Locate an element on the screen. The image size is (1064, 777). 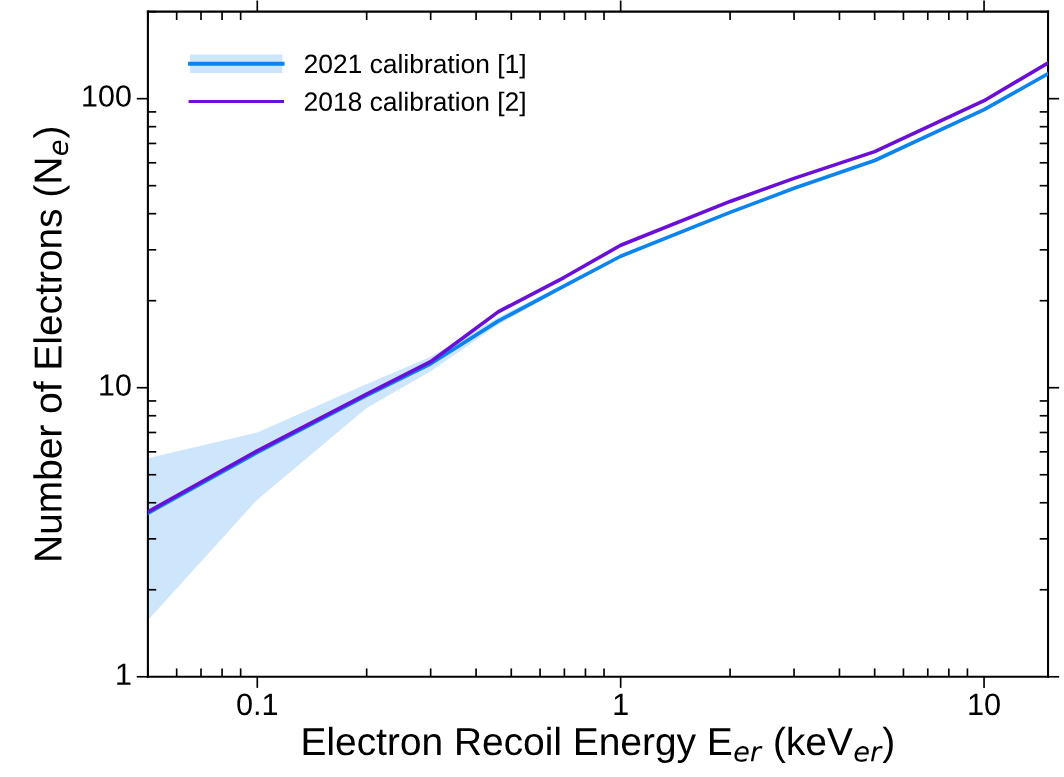
y-tick-label: 1 is located at coordinates (124, 674).